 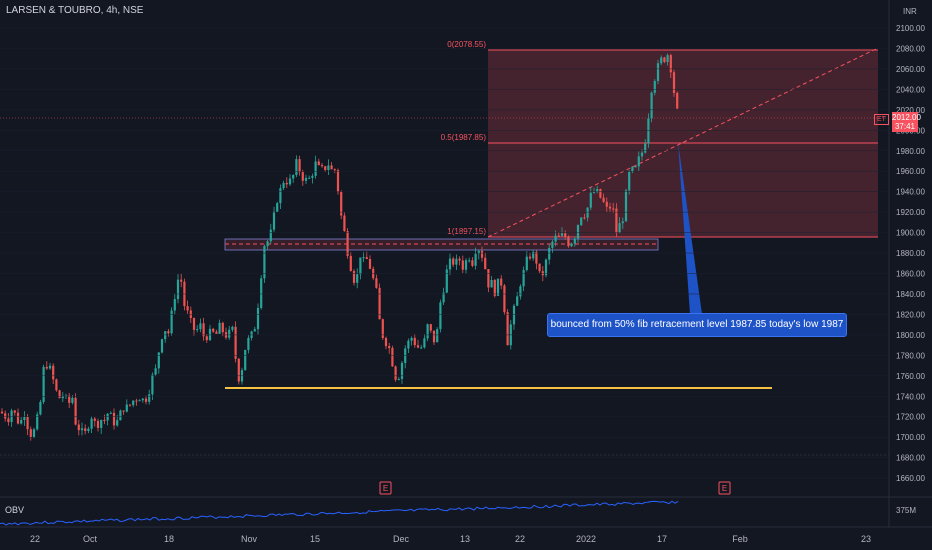 I want to click on obv-label: OBV, so click(x=15, y=510).